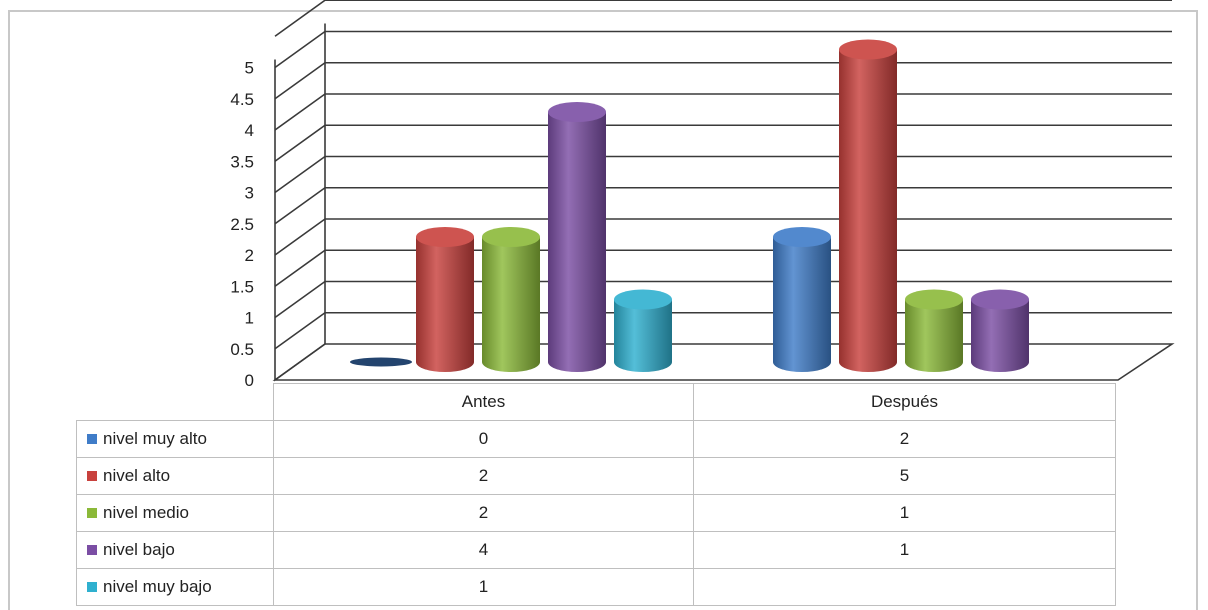 This screenshot has height=610, width=1208. I want to click on table-cell: 0, so click(483, 439).